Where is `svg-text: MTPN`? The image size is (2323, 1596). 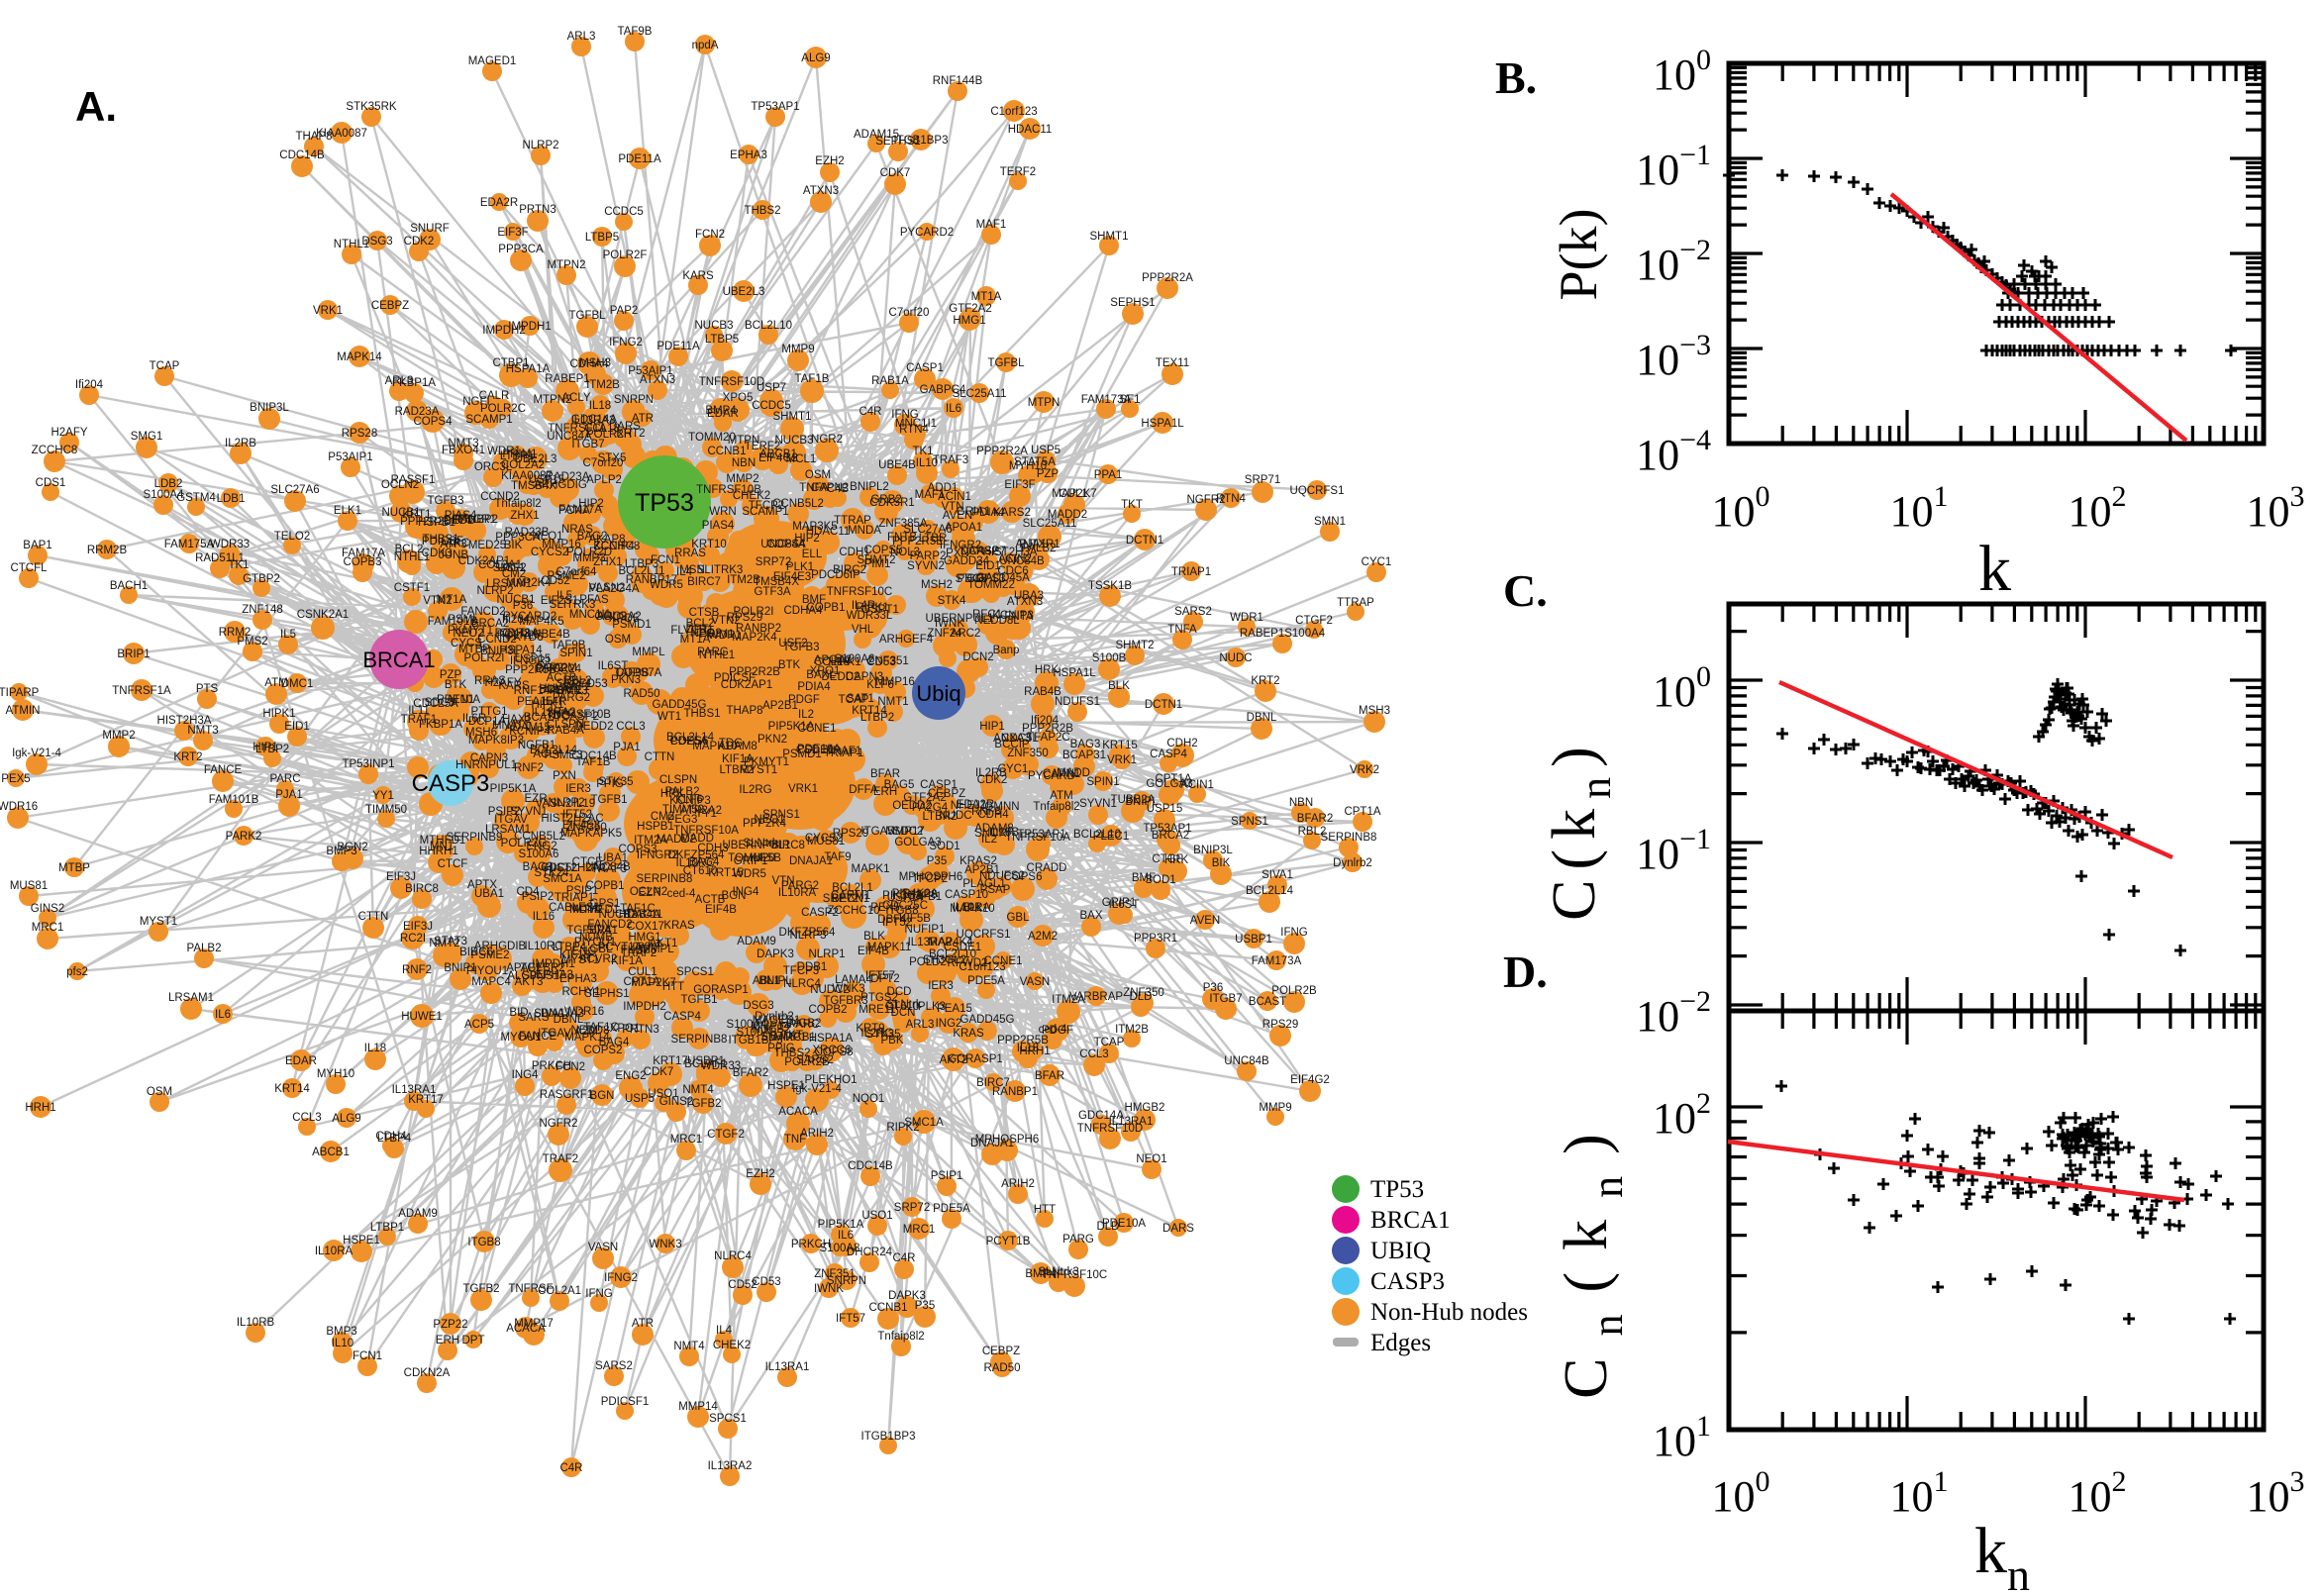 svg-text: MTPN is located at coordinates (1044, 403).